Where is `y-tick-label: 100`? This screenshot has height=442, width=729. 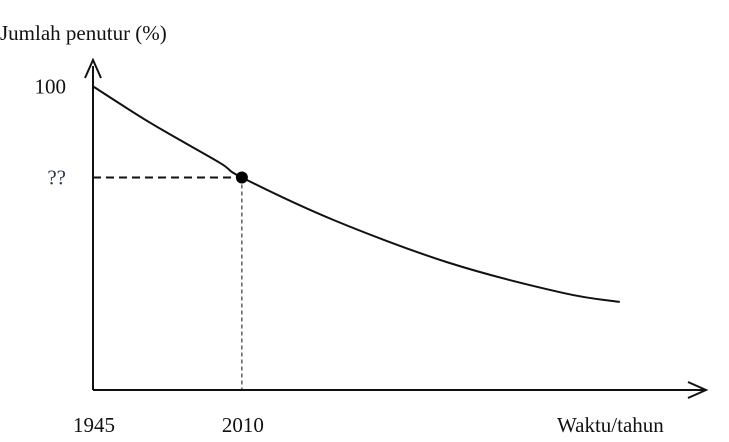 y-tick-label: 100 is located at coordinates (51, 86).